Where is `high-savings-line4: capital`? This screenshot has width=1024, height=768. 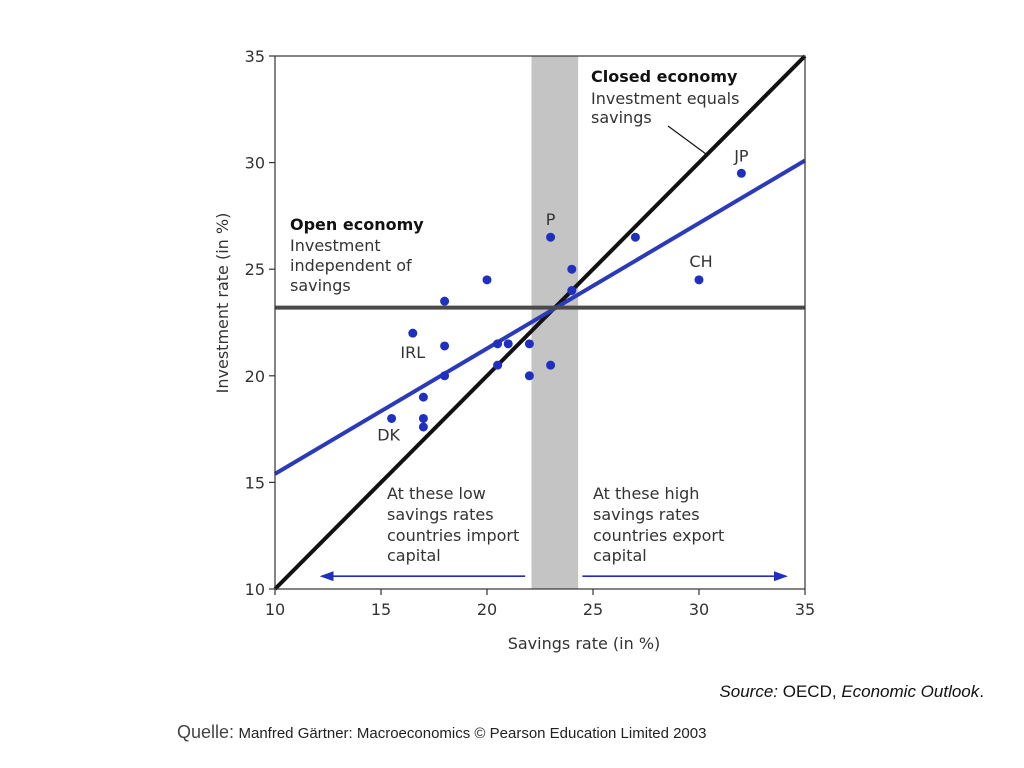 high-savings-line4: capital is located at coordinates (620, 555).